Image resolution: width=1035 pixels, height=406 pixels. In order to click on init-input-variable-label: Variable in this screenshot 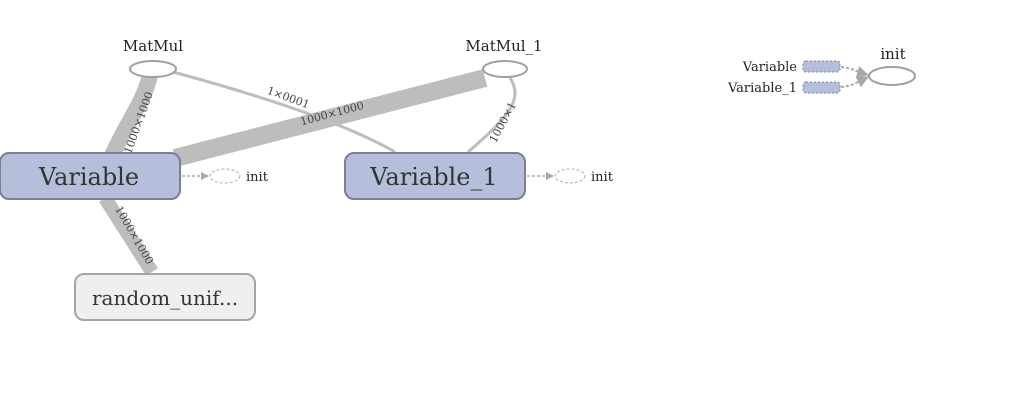, I will do `click(770, 67)`.